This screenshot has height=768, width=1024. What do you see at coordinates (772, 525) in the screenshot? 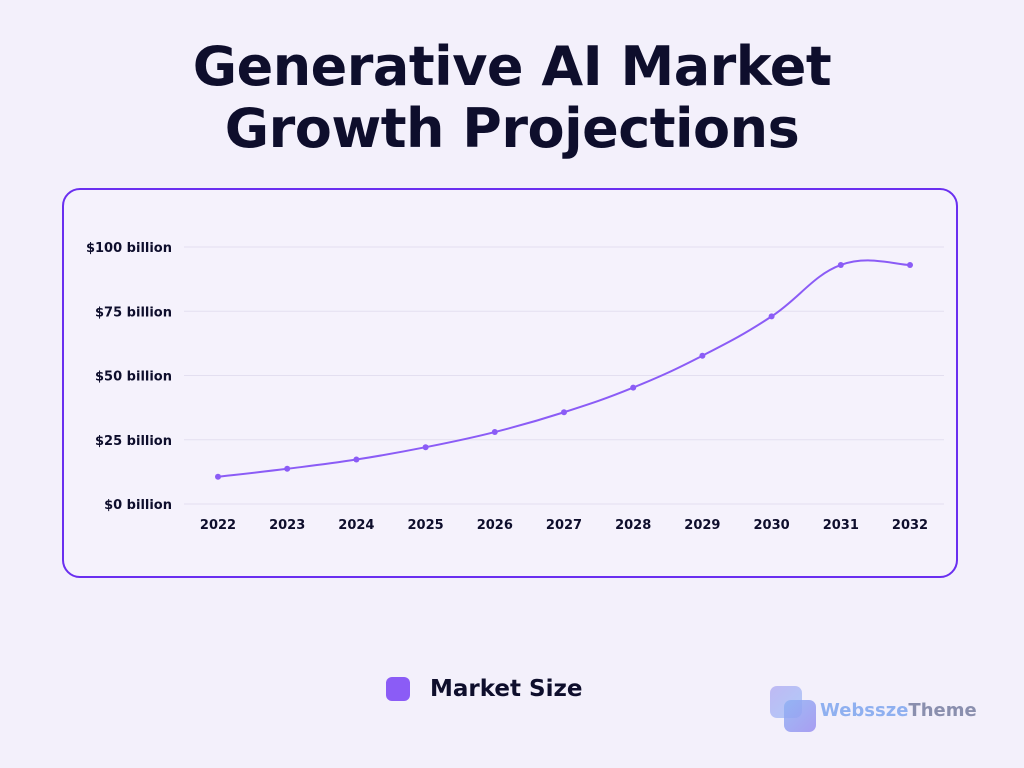
I see `x-tick-label: 2030` at bounding box center [772, 525].